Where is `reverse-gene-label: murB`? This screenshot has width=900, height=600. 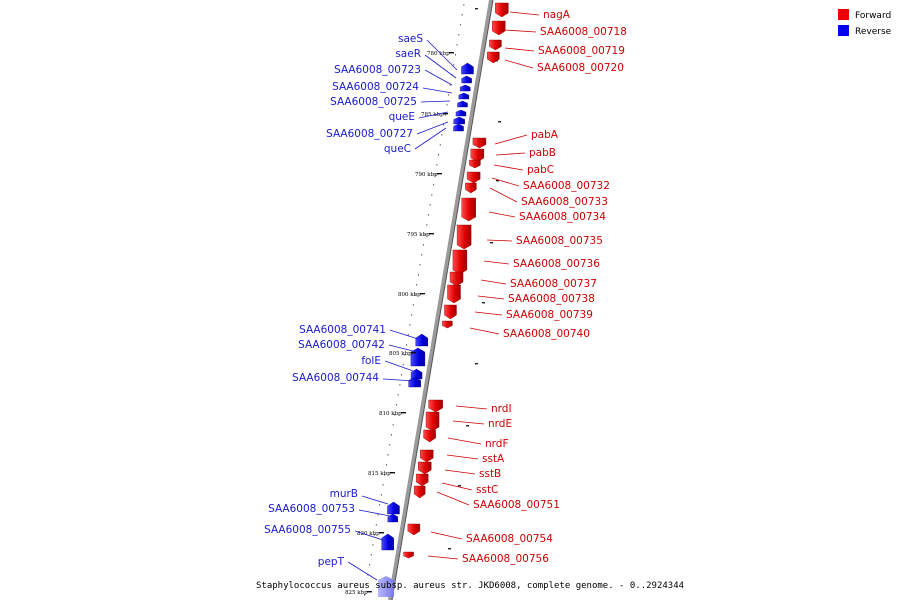
reverse-gene-label: murB is located at coordinates (344, 494).